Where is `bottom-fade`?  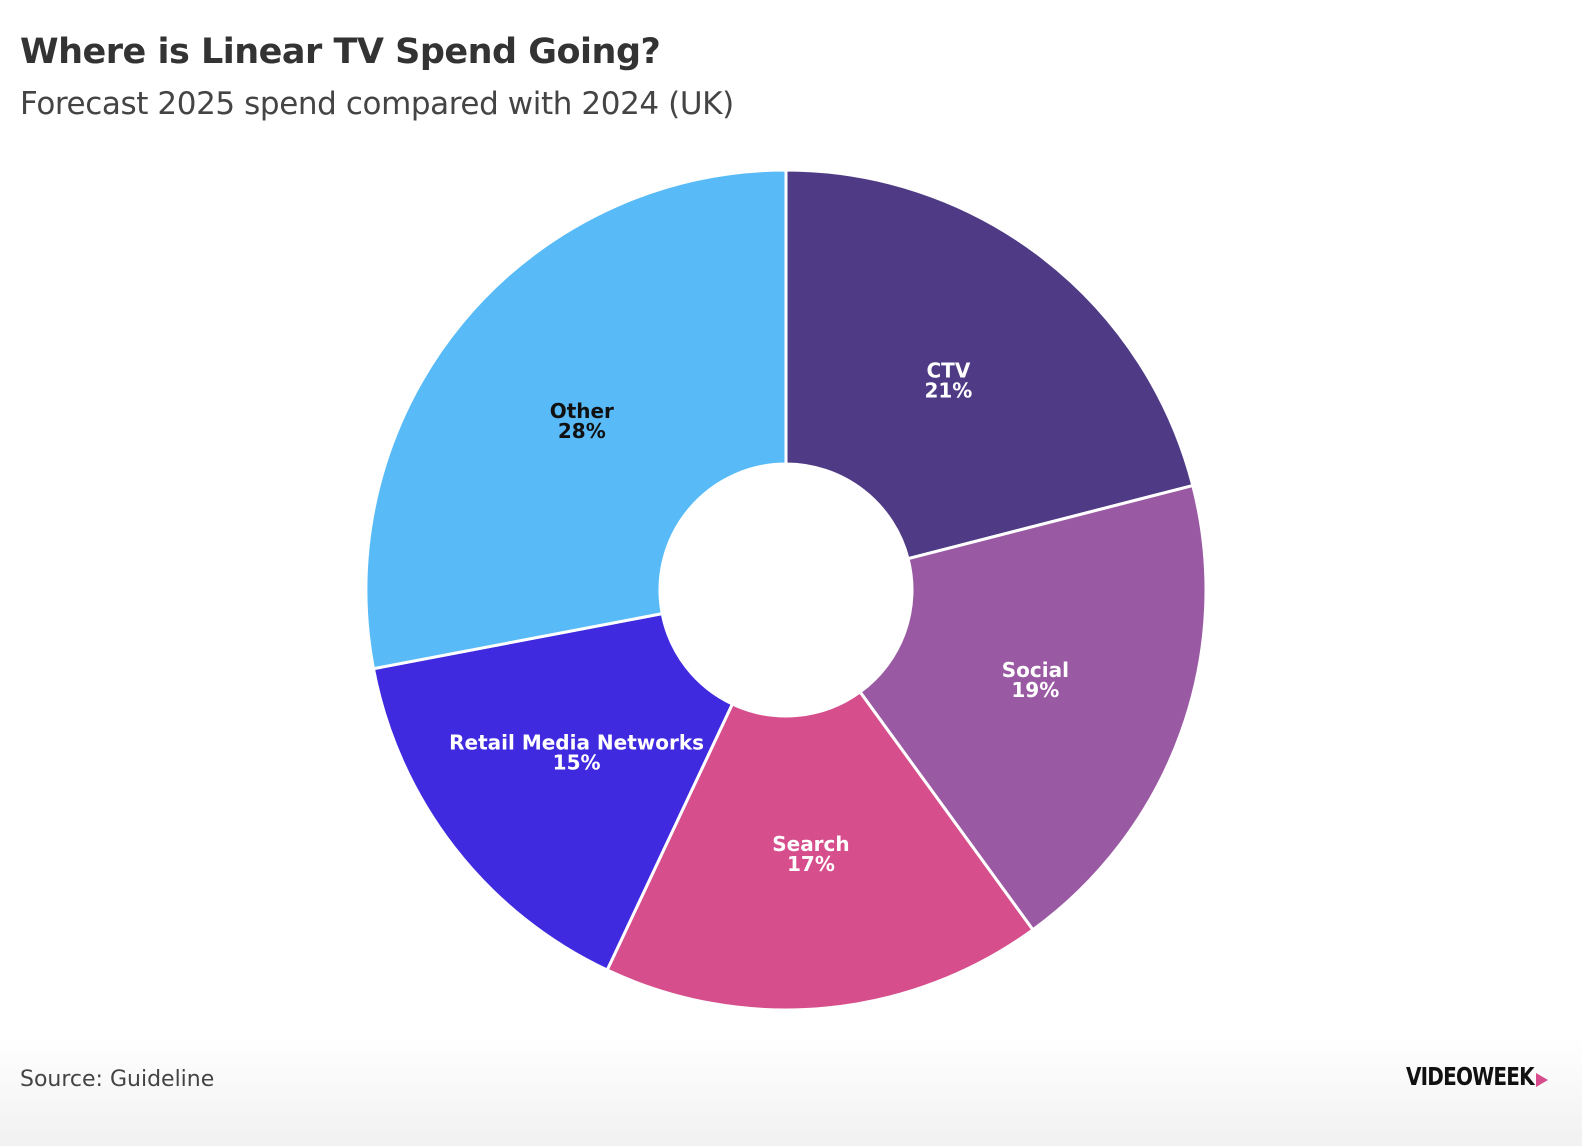
bottom-fade is located at coordinates (791, 1091).